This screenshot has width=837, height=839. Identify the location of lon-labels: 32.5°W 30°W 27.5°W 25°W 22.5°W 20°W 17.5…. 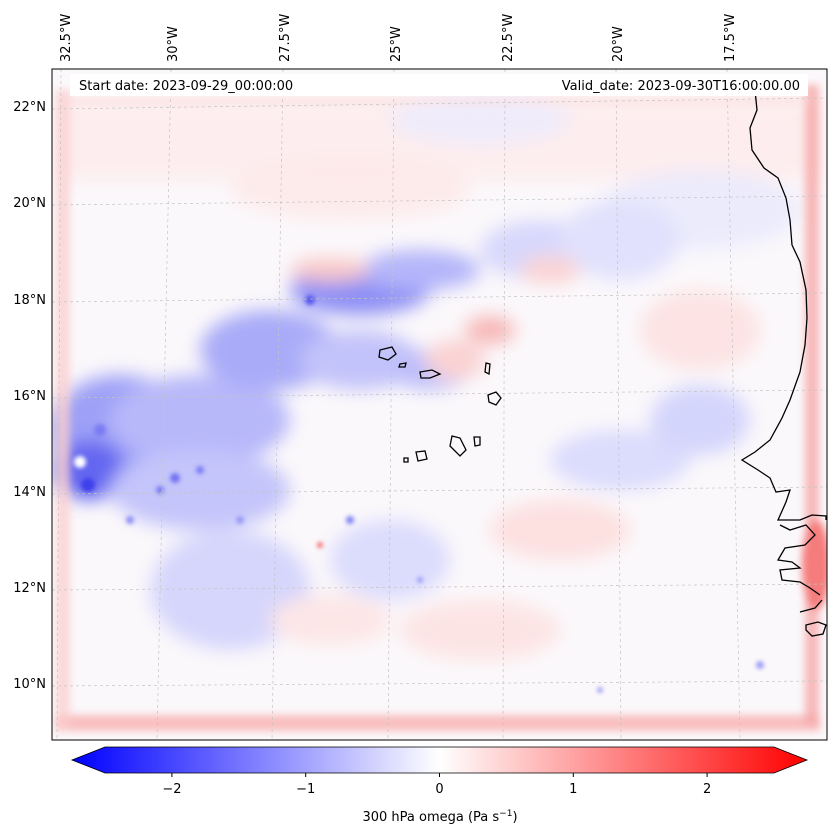
(398, 38).